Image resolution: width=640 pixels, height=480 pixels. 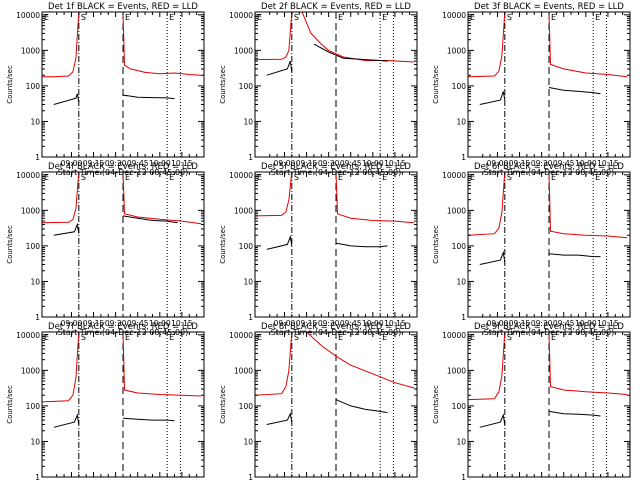 What do you see at coordinates (123, 7) in the screenshot?
I see `plot-title: Det 1f BLACK = Events, RED = LLD` at bounding box center [123, 7].